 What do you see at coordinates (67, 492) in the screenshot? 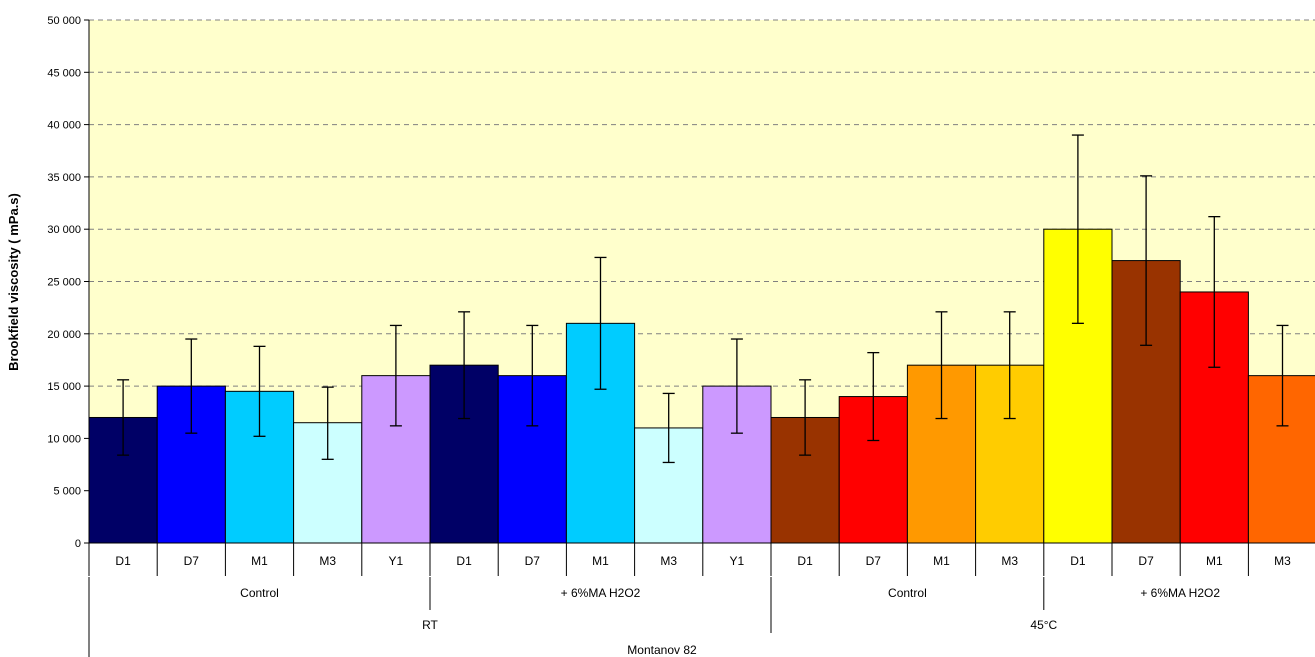
I see `y-tick-label: 5 000` at bounding box center [67, 492].